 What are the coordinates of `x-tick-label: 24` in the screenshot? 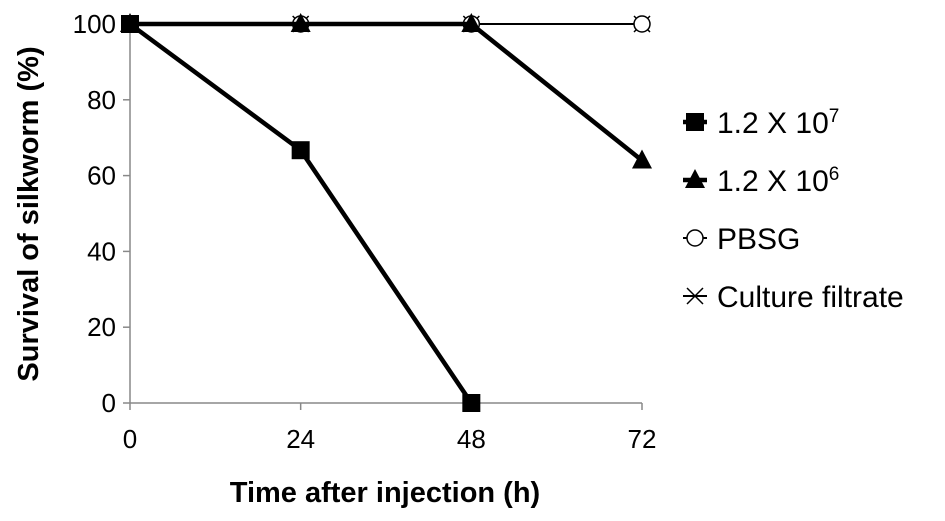 It's located at (300, 439).